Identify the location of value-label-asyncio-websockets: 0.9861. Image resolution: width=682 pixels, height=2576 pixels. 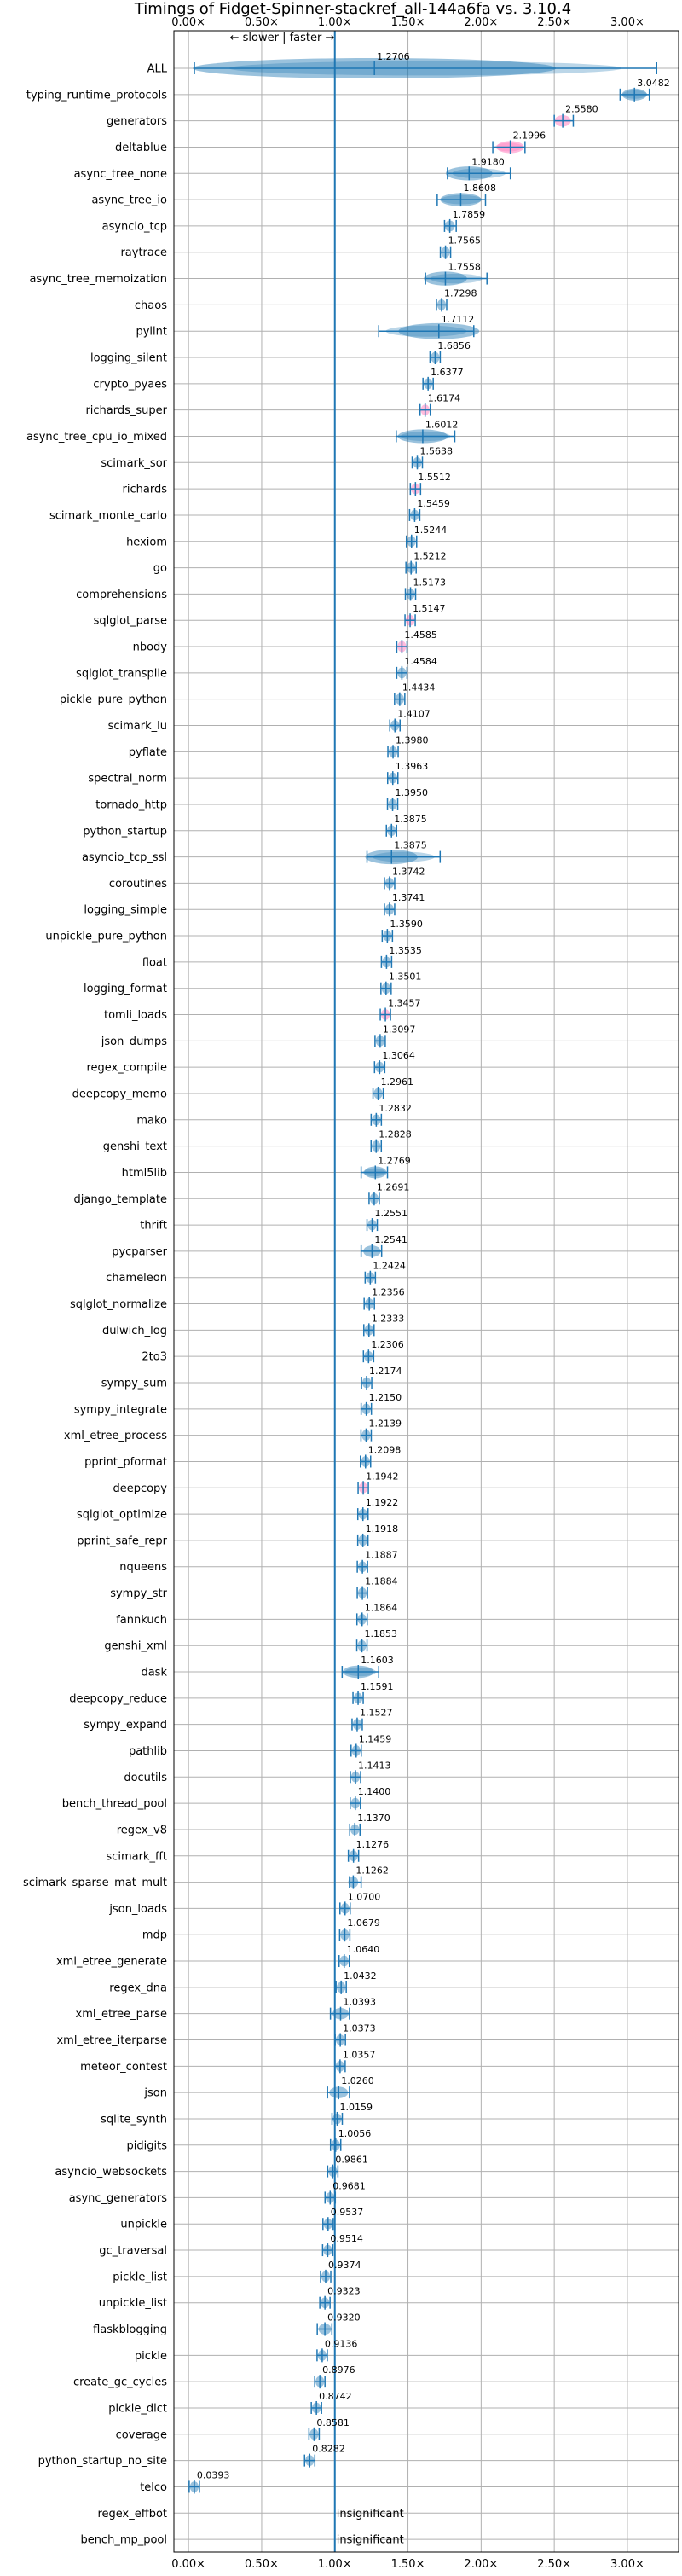
(351, 2160).